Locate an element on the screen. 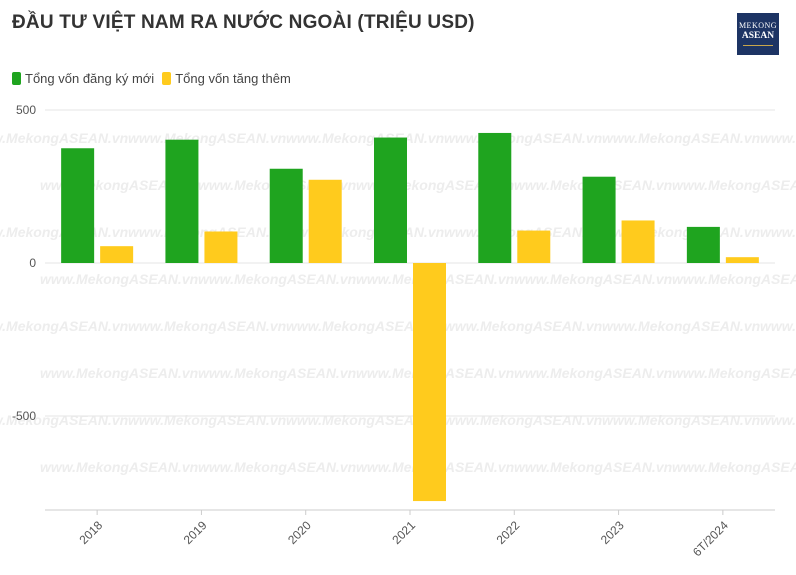 Image resolution: width=796 pixels, height=575 pixels. logo-line-2: ASEAN is located at coordinates (758, 36).